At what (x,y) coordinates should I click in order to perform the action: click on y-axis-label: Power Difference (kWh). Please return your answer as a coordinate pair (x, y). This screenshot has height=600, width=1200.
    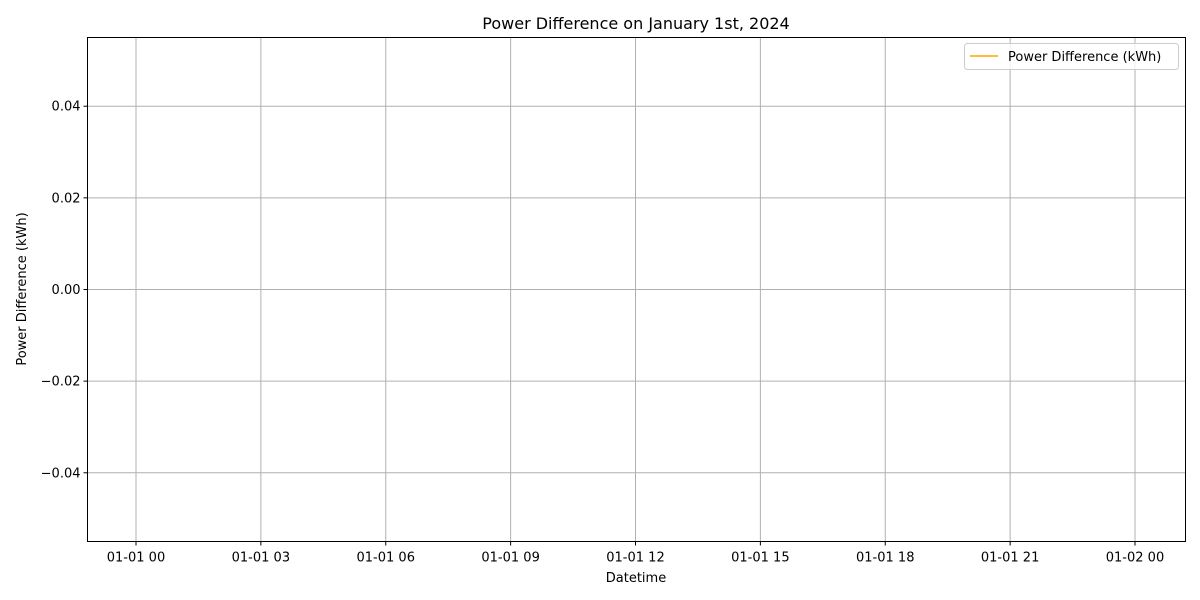
    Looking at the image, I should click on (22, 288).